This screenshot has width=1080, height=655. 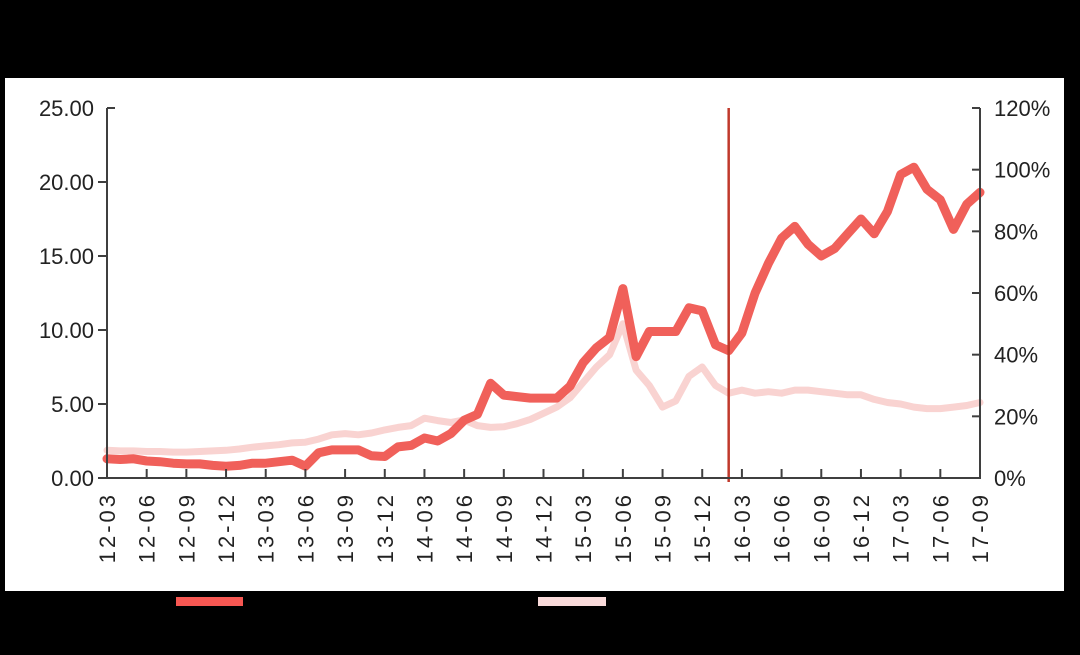 What do you see at coordinates (72, 404) in the screenshot?
I see `left-axis-tick-label: 5.00` at bounding box center [72, 404].